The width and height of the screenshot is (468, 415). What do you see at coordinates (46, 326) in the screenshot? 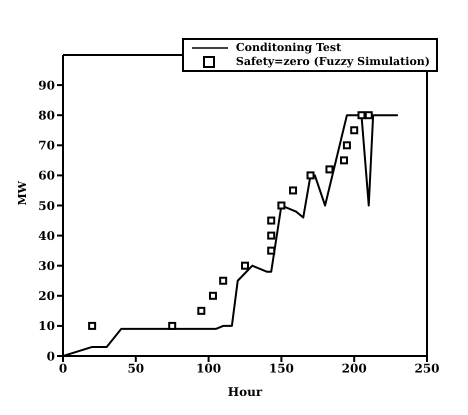
I see `y-tick-label: 10` at bounding box center [46, 326].